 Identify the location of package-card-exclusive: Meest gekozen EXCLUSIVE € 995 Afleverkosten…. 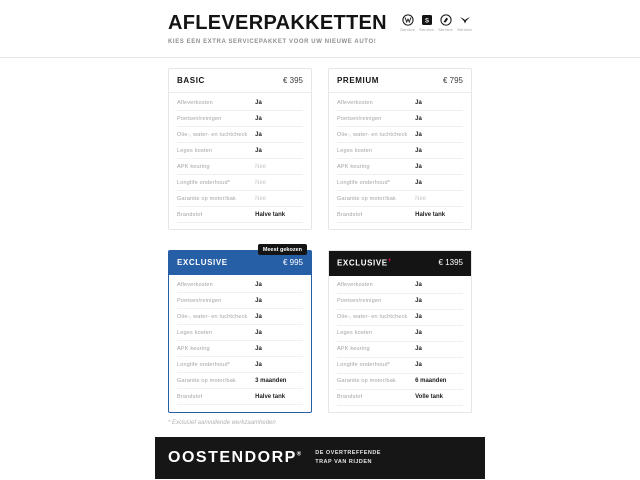
(240, 328).